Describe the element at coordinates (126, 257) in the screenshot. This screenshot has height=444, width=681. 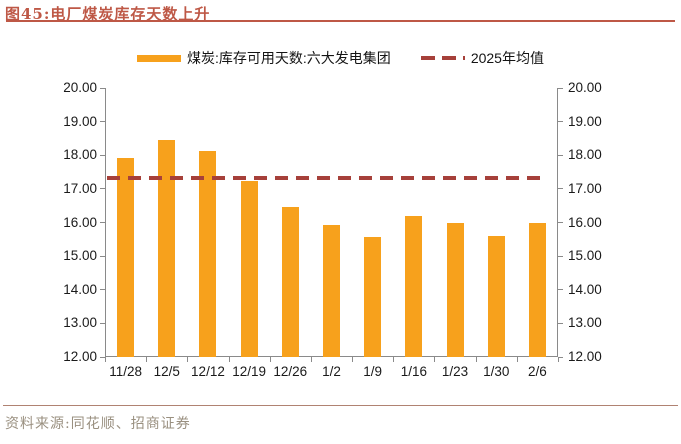
I see `bar-11/28` at that location.